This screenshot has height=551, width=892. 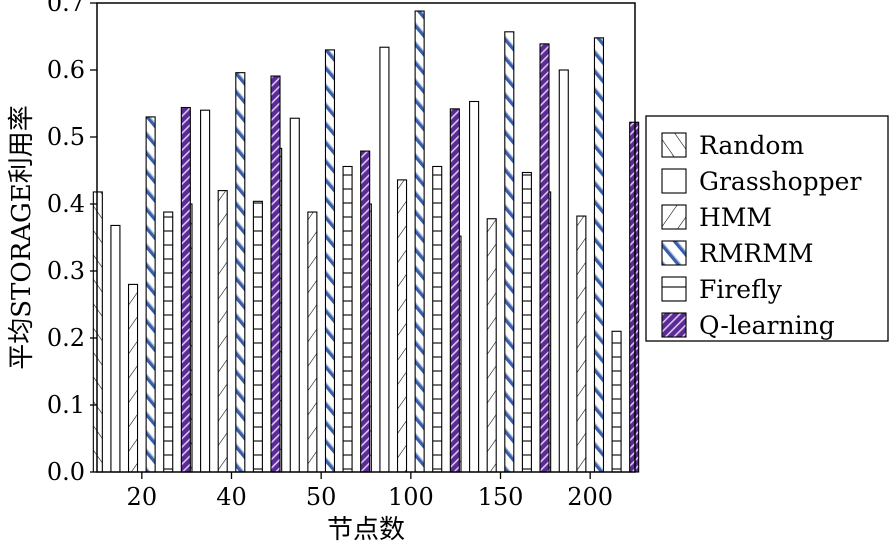 What do you see at coordinates (501, 497) in the screenshot?
I see `x-tick-label: 150` at bounding box center [501, 497].